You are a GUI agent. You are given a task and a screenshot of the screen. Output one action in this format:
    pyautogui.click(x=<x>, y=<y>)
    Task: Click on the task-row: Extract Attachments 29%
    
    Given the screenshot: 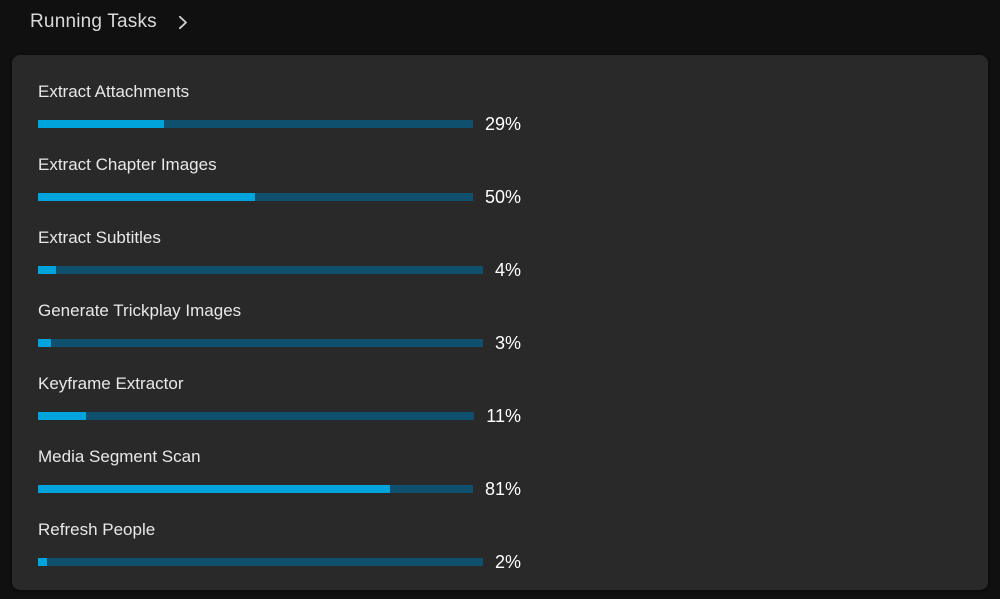 What is the action you would take?
    pyautogui.click(x=279, y=108)
    